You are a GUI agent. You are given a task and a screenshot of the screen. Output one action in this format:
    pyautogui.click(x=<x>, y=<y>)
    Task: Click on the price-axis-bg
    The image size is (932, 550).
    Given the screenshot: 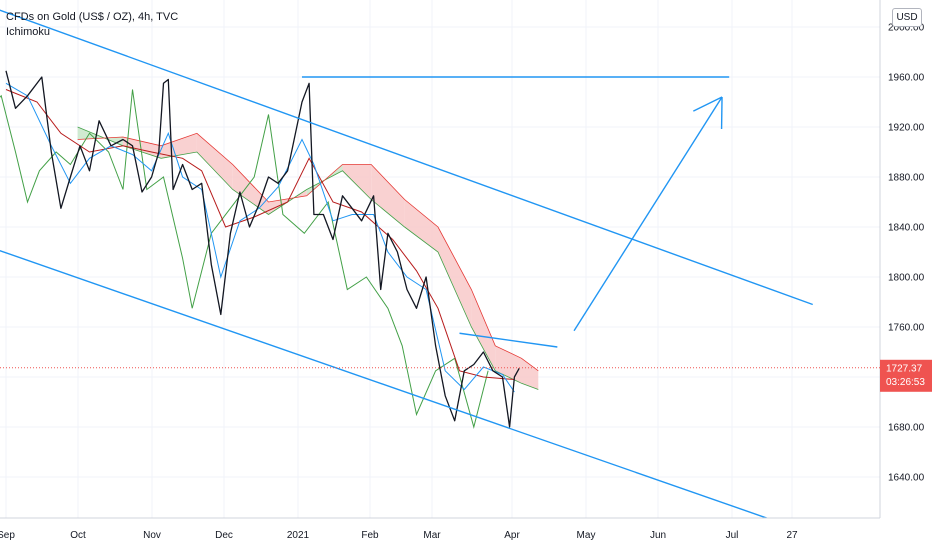 What is the action you would take?
    pyautogui.click(x=906, y=275)
    